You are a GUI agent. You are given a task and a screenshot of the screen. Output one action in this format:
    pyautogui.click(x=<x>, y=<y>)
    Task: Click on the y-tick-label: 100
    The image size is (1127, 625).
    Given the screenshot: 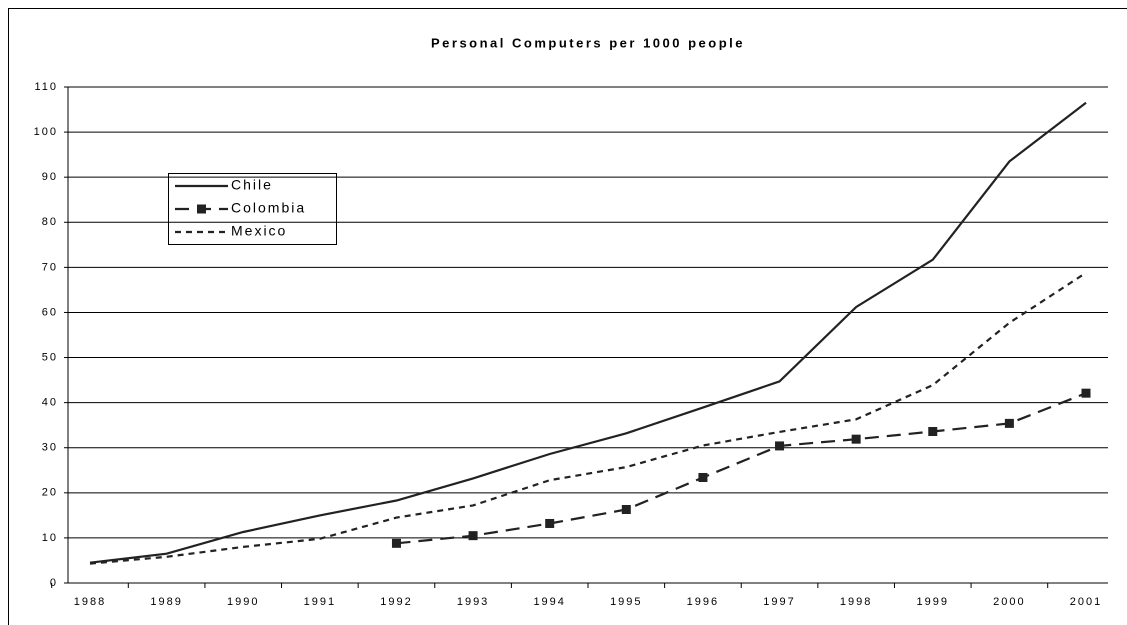 What is the action you would take?
    pyautogui.click(x=46, y=132)
    